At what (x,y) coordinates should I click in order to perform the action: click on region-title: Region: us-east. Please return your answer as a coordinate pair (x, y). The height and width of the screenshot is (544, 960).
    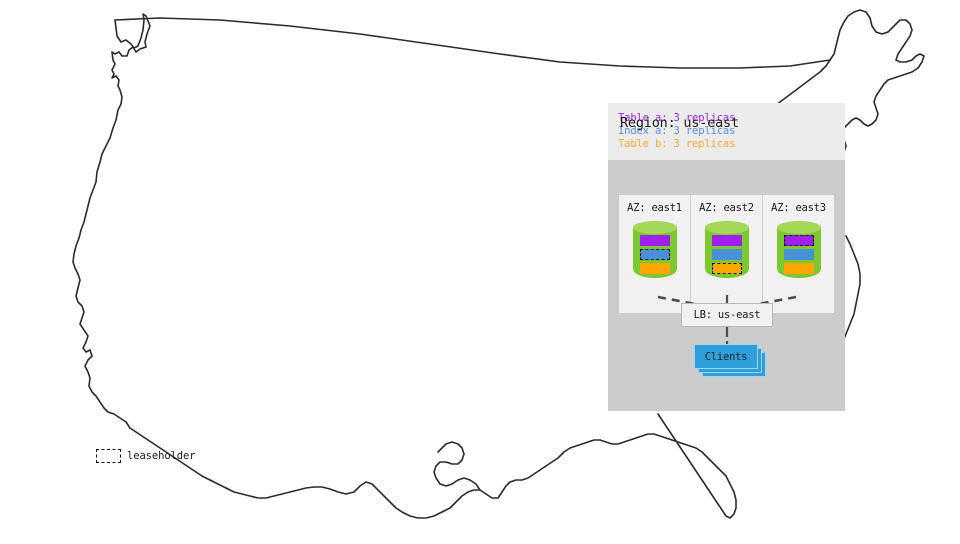
    Looking at the image, I should click on (679, 123).